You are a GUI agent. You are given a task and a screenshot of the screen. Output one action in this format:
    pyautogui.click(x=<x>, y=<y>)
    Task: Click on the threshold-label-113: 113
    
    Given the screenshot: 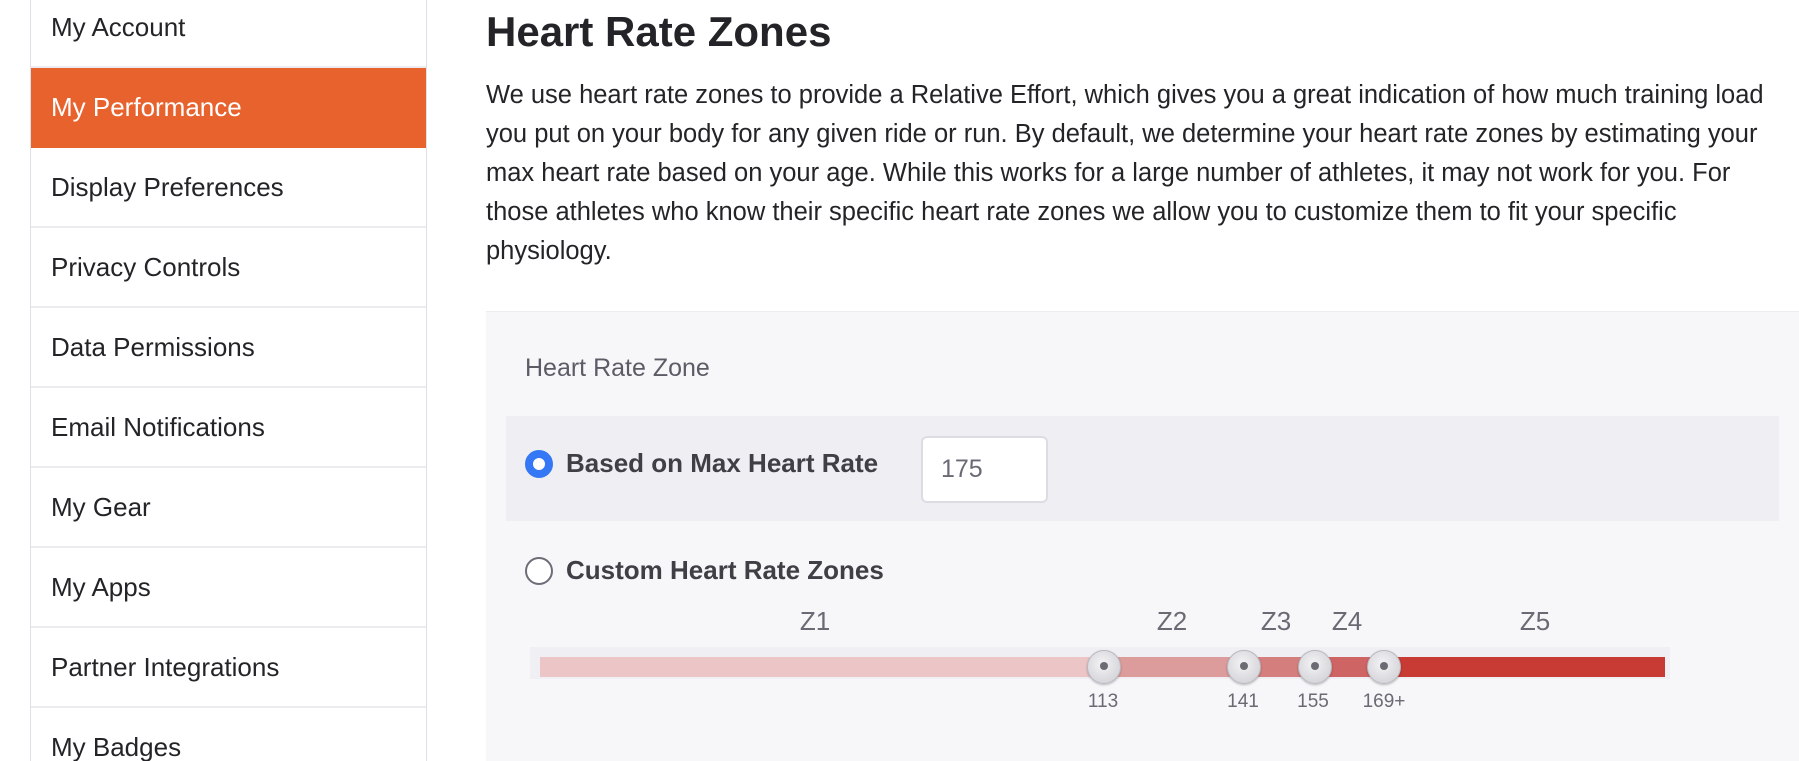 What is the action you would take?
    pyautogui.click(x=1103, y=701)
    